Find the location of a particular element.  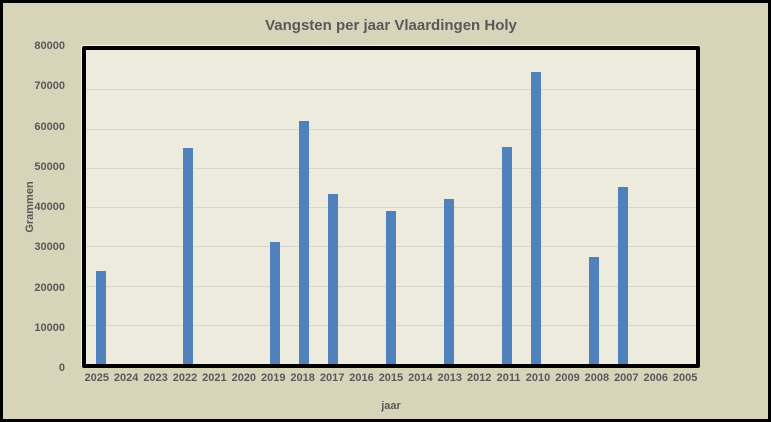

chart-title: Vangsten per jaar Vlaardingen Holy is located at coordinates (391, 25).